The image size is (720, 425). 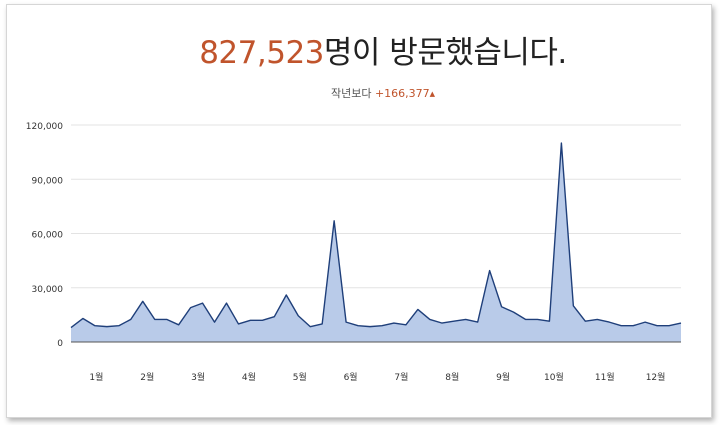 I want to click on x-tick-label: 3월, so click(x=198, y=377).